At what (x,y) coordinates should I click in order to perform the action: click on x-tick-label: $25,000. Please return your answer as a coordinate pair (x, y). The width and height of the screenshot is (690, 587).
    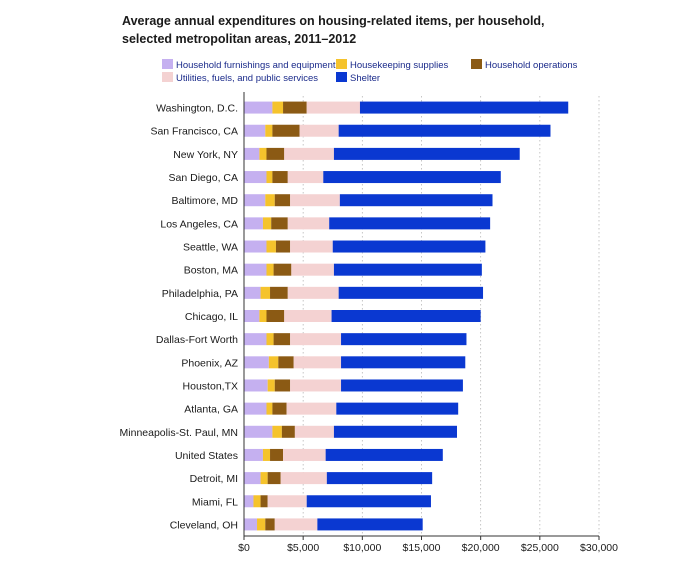
    Looking at the image, I should click on (540, 548).